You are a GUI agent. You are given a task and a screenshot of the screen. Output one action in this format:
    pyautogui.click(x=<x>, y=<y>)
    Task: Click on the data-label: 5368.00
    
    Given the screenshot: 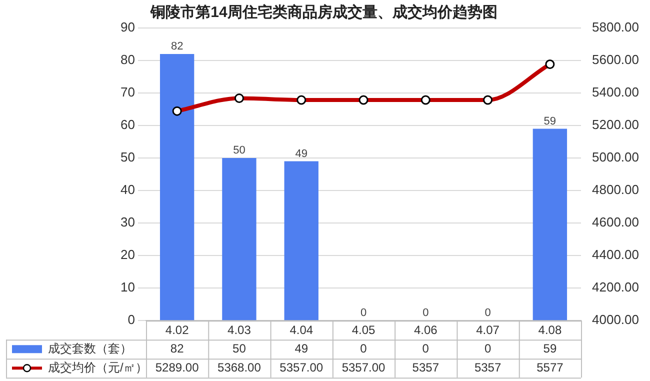 What is the action you would take?
    pyautogui.click(x=240, y=367)
    